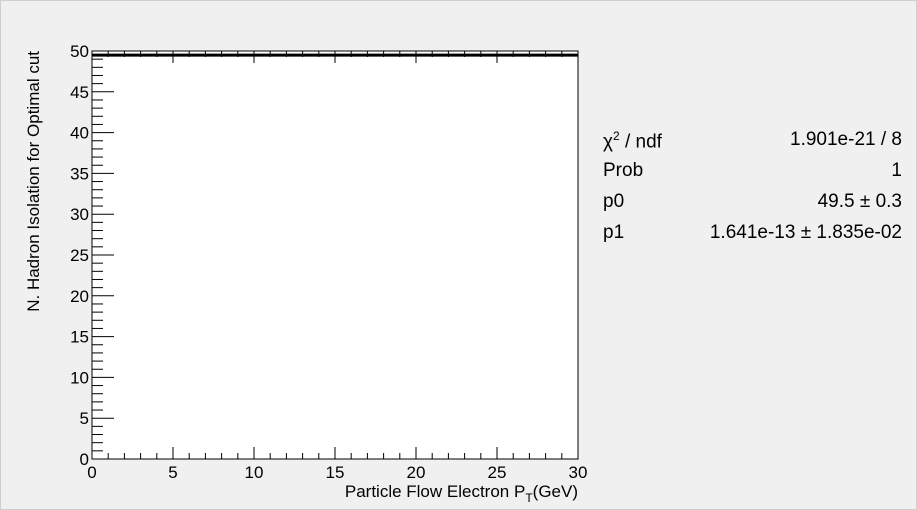 This screenshot has width=917, height=510. I want to click on x-tick-label: 15, so click(335, 472).